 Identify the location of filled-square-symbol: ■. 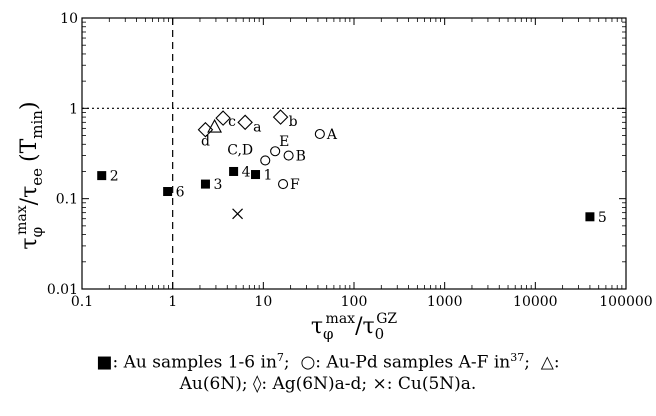
(104, 362).